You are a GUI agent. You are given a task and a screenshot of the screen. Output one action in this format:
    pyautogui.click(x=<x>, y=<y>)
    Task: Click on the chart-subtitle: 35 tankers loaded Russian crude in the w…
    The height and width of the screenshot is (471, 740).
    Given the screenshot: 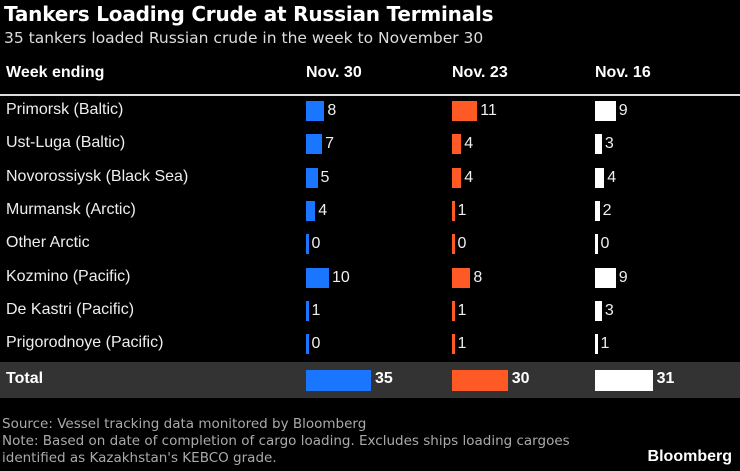 What is the action you would take?
    pyautogui.click(x=244, y=38)
    